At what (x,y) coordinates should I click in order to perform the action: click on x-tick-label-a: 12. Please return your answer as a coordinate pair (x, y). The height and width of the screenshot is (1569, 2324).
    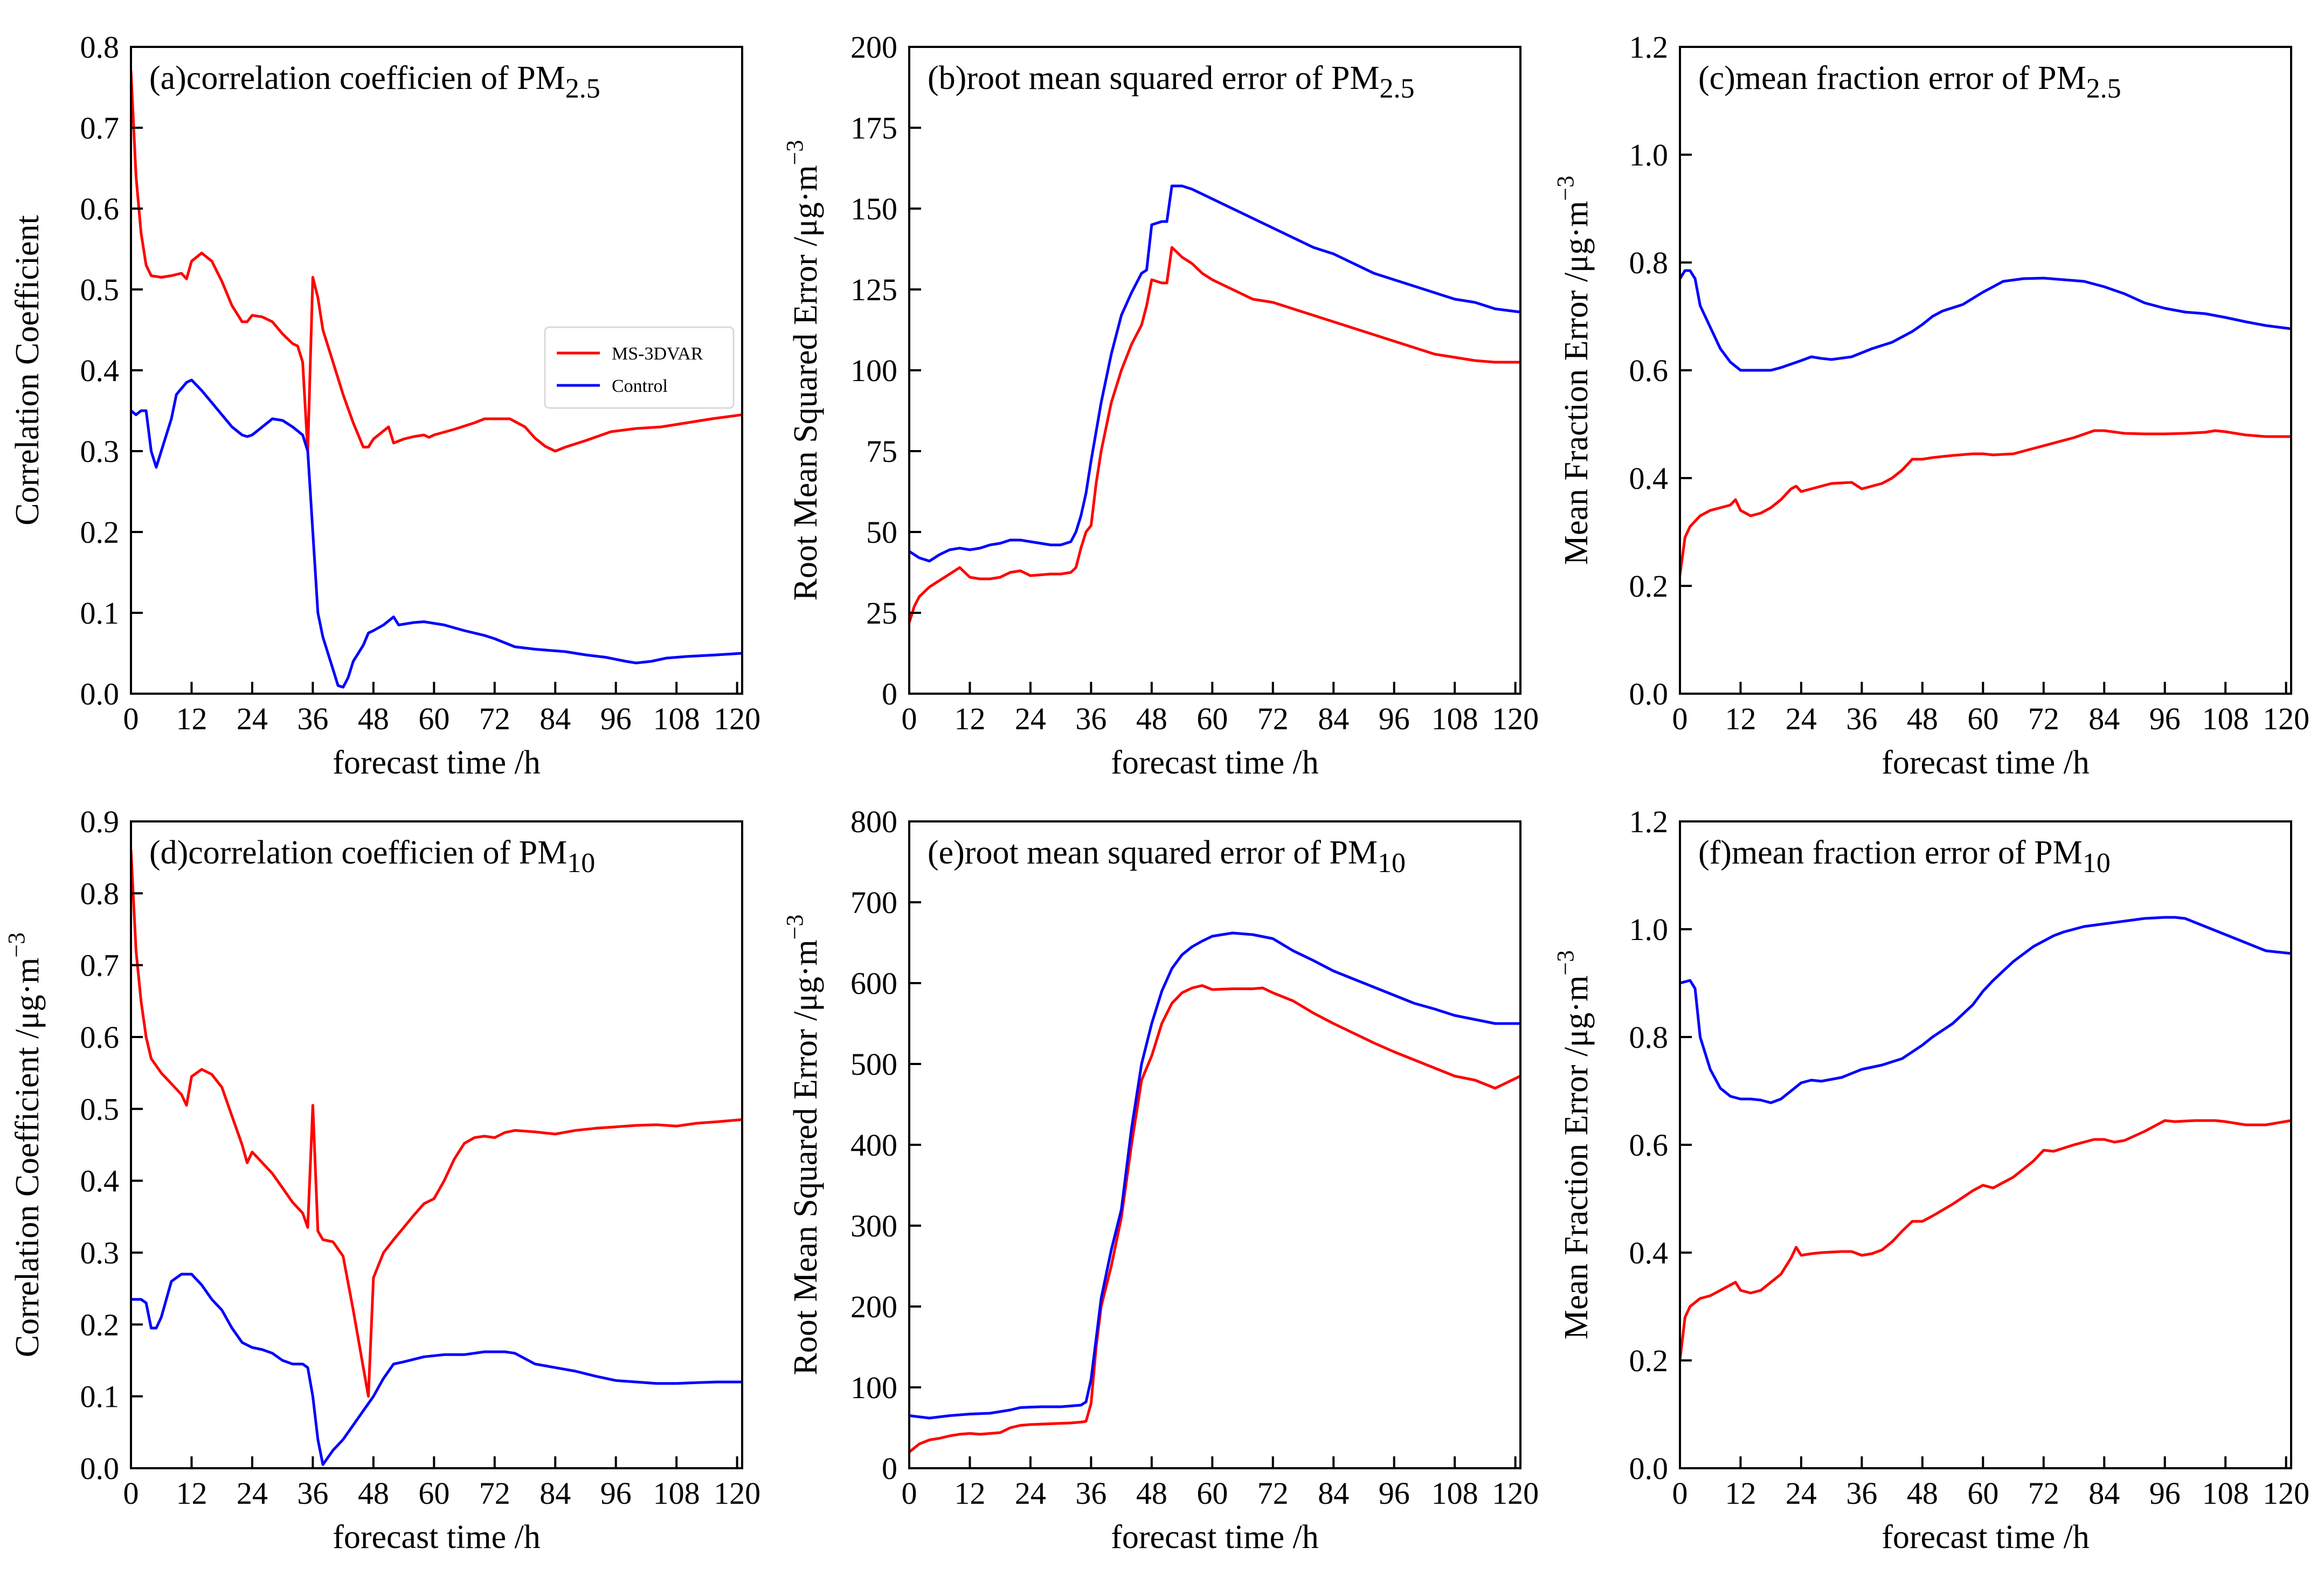
    Looking at the image, I should click on (191, 718).